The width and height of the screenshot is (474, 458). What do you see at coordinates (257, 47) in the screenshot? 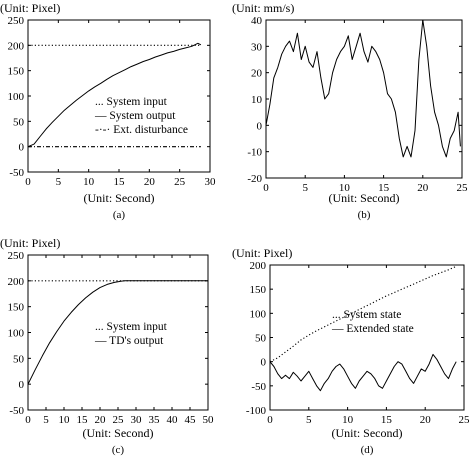
I see `y-tick-label: 30` at bounding box center [257, 47].